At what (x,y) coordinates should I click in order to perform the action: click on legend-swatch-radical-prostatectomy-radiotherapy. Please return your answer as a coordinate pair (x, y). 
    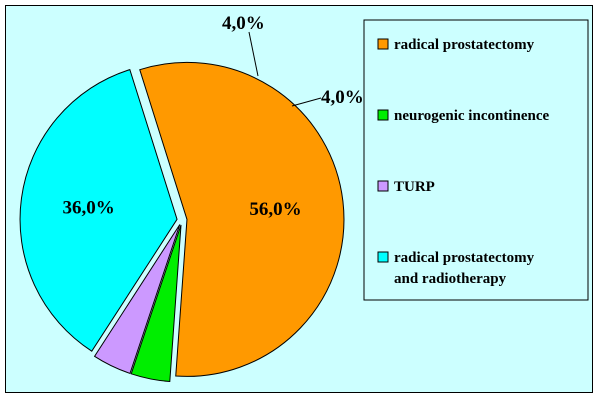
    Looking at the image, I should click on (383, 257).